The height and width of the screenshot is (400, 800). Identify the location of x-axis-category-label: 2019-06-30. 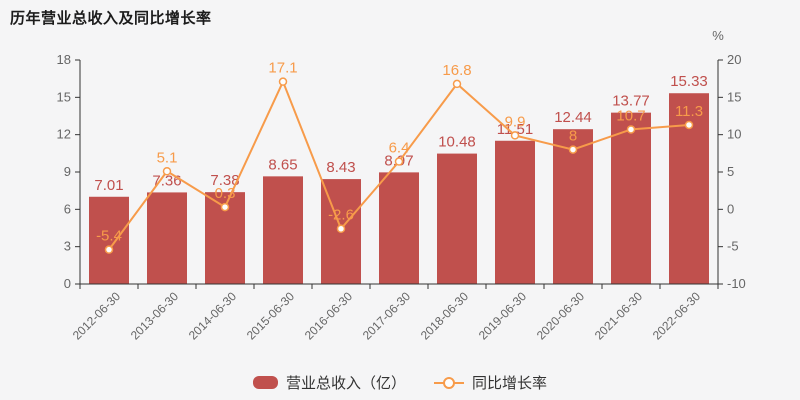
(503, 316).